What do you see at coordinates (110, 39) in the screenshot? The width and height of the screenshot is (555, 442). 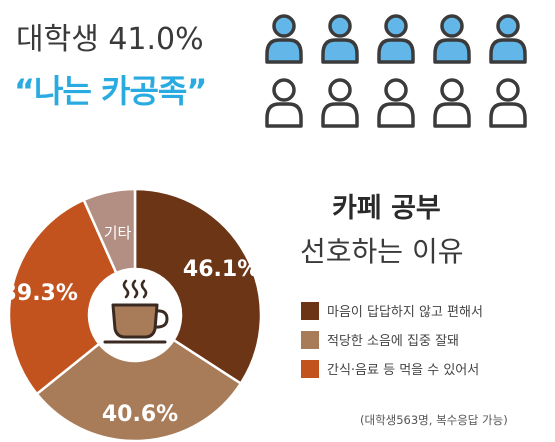 I see `stat-text: 대학생 41.0%` at bounding box center [110, 39].